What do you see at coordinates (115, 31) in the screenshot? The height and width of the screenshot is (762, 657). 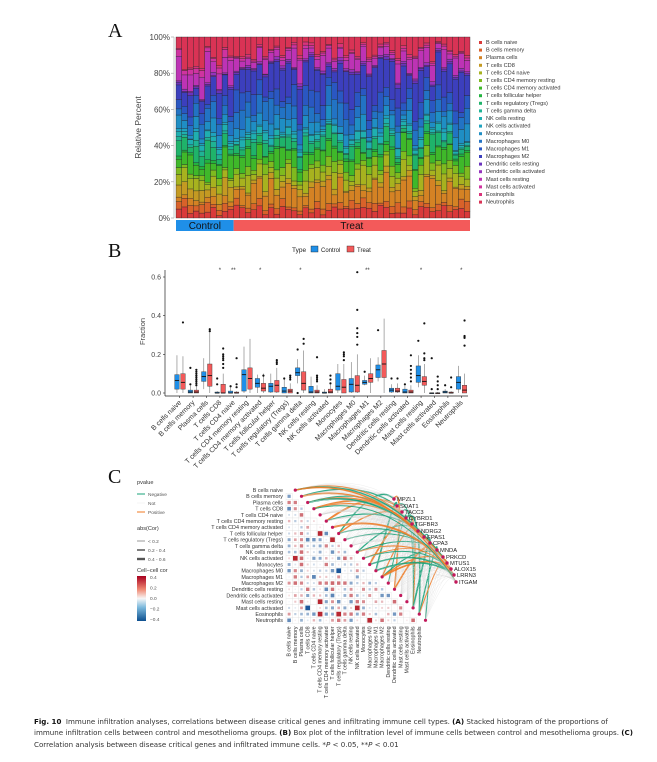 I see `panel-letter-a: A` at bounding box center [115, 31].